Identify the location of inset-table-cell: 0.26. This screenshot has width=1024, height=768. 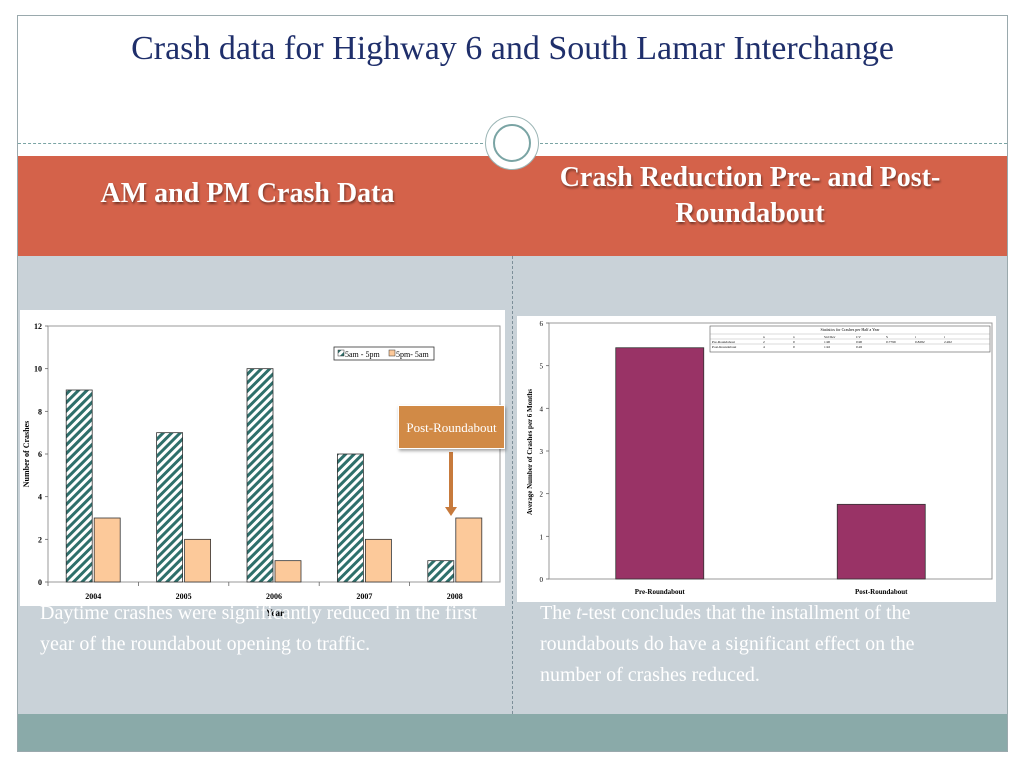
(859, 347).